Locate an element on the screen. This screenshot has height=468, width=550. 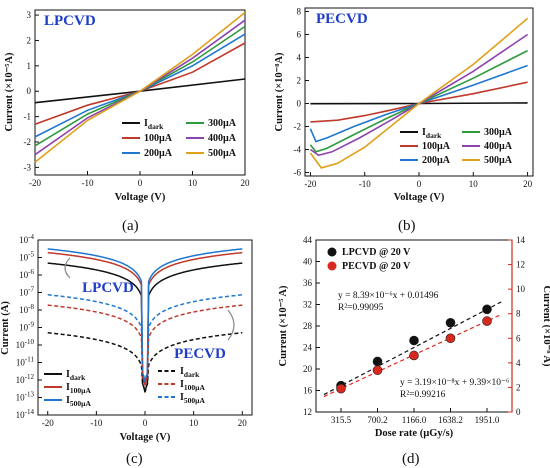
y-tick-label: 10⁻⁷ is located at coordinates (26, 292).